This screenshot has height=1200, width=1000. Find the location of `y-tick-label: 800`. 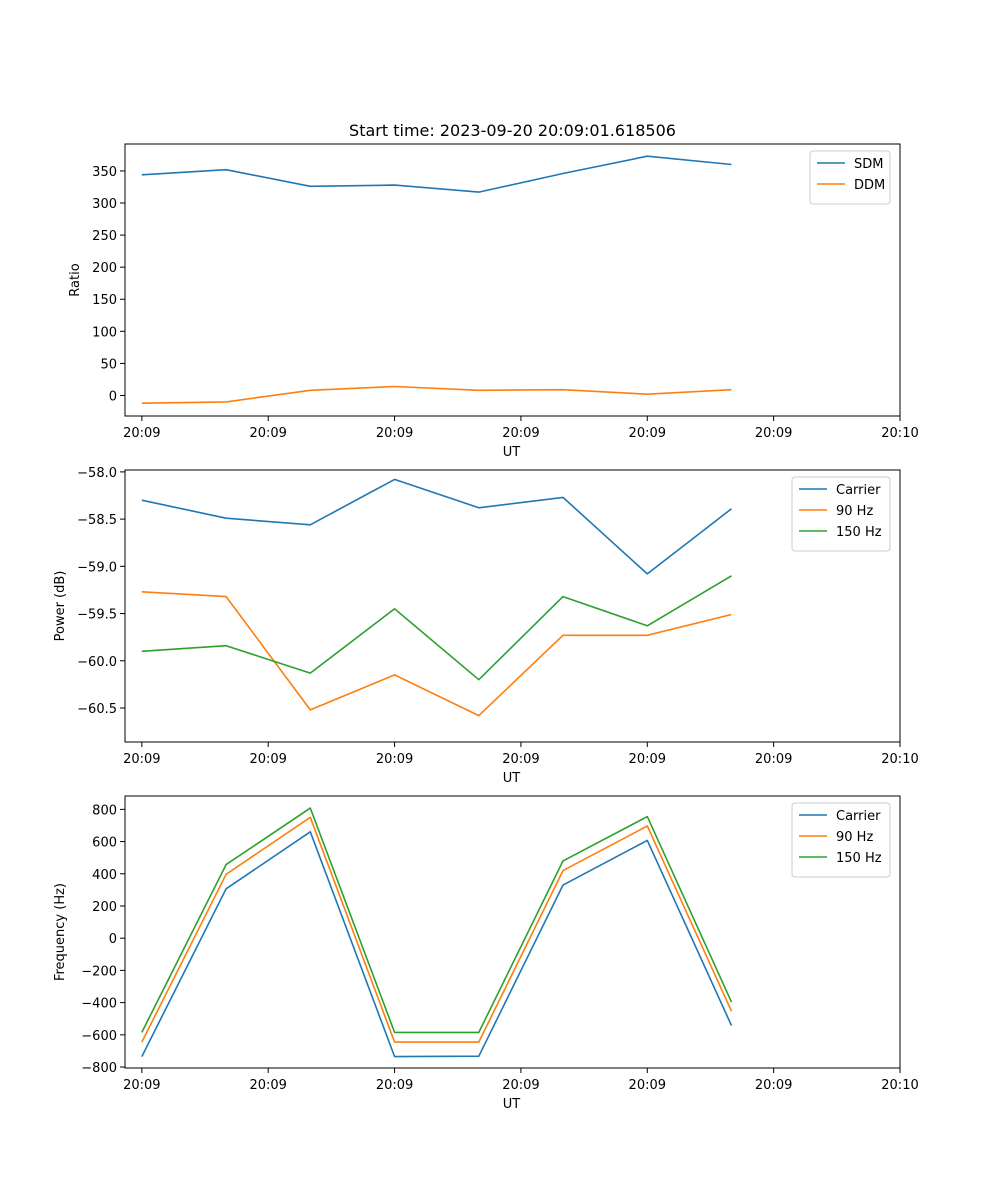

y-tick-label: 800 is located at coordinates (104, 810).